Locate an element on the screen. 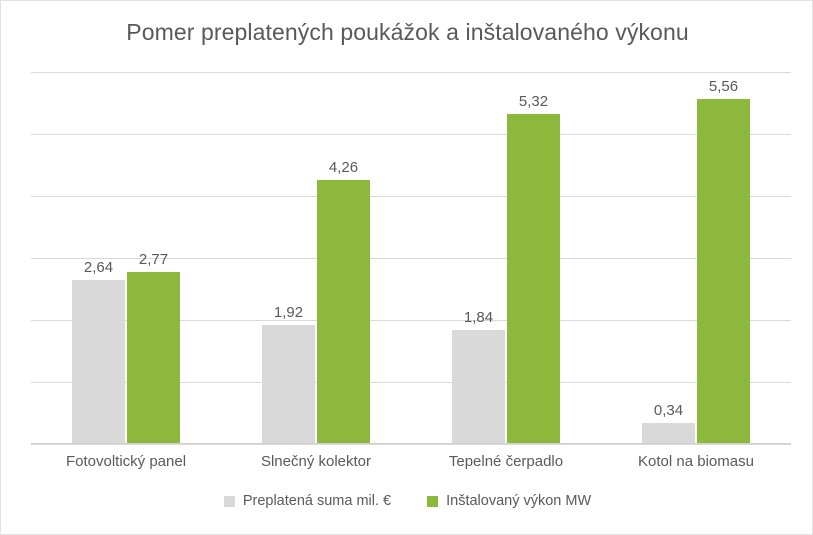 This screenshot has height=535, width=813. bar-value-label: 5,32 is located at coordinates (533, 102).